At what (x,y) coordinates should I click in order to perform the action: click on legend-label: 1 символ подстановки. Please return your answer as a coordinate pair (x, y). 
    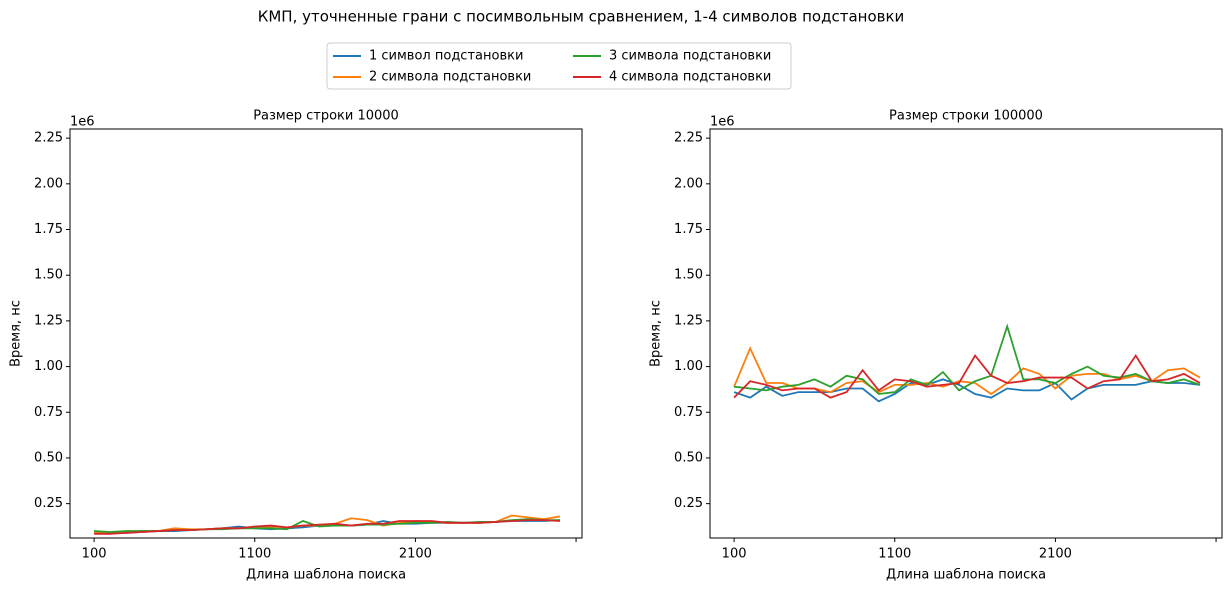
    Looking at the image, I should click on (446, 56).